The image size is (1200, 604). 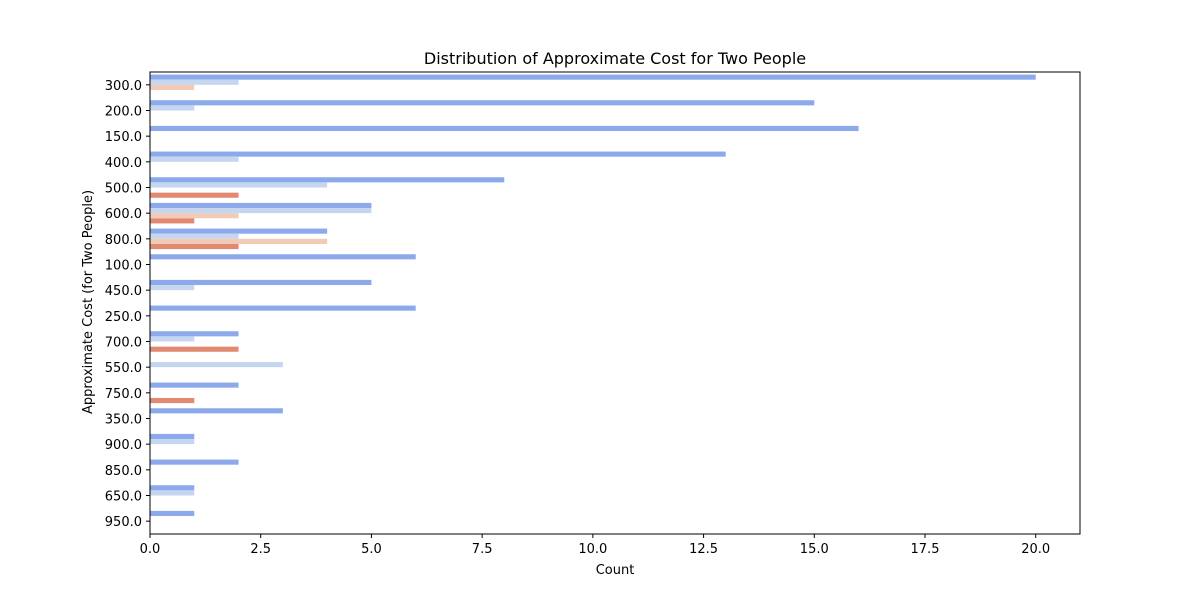 What do you see at coordinates (194, 334) in the screenshot?
I see `bar-700.0-series-1` at bounding box center [194, 334].